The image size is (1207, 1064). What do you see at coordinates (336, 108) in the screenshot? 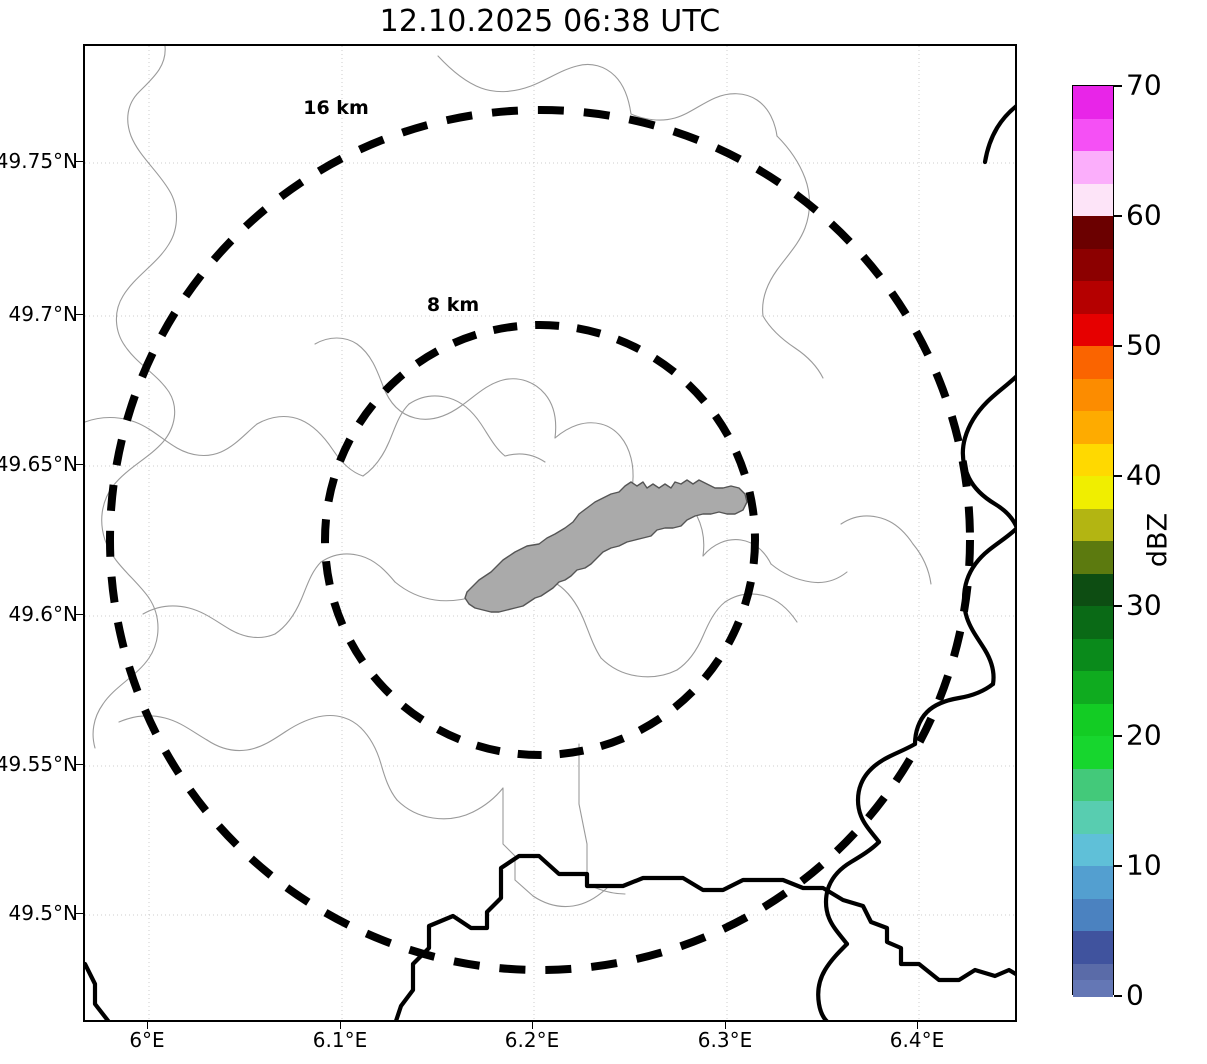
I see `range-ring-label-16km: 16 km` at bounding box center [336, 108].